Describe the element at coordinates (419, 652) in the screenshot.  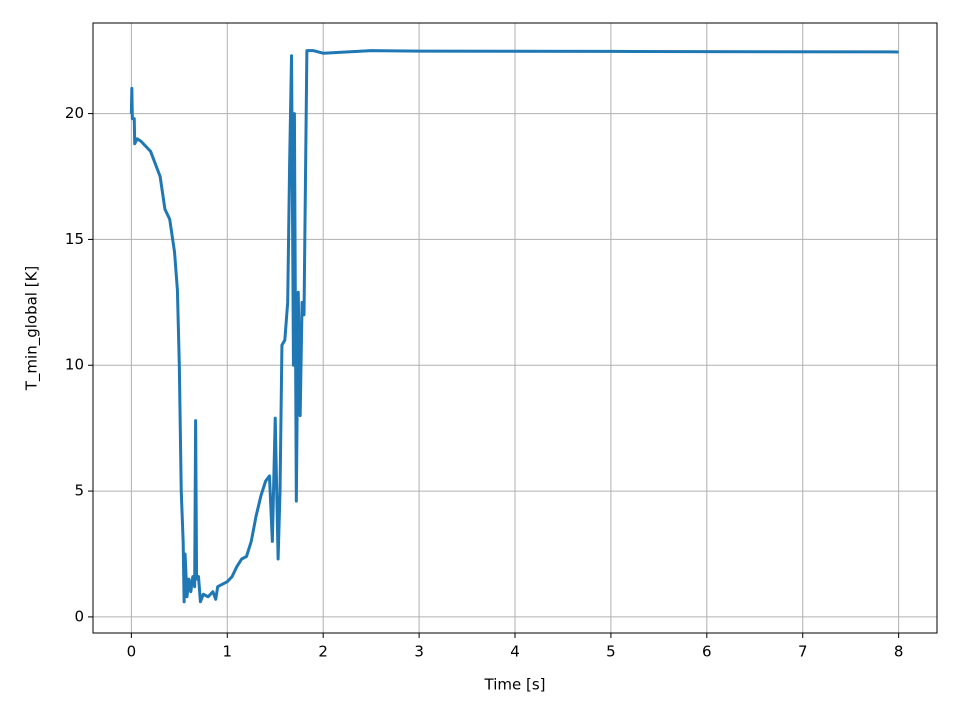
I see `x-tick-label: 3` at that location.